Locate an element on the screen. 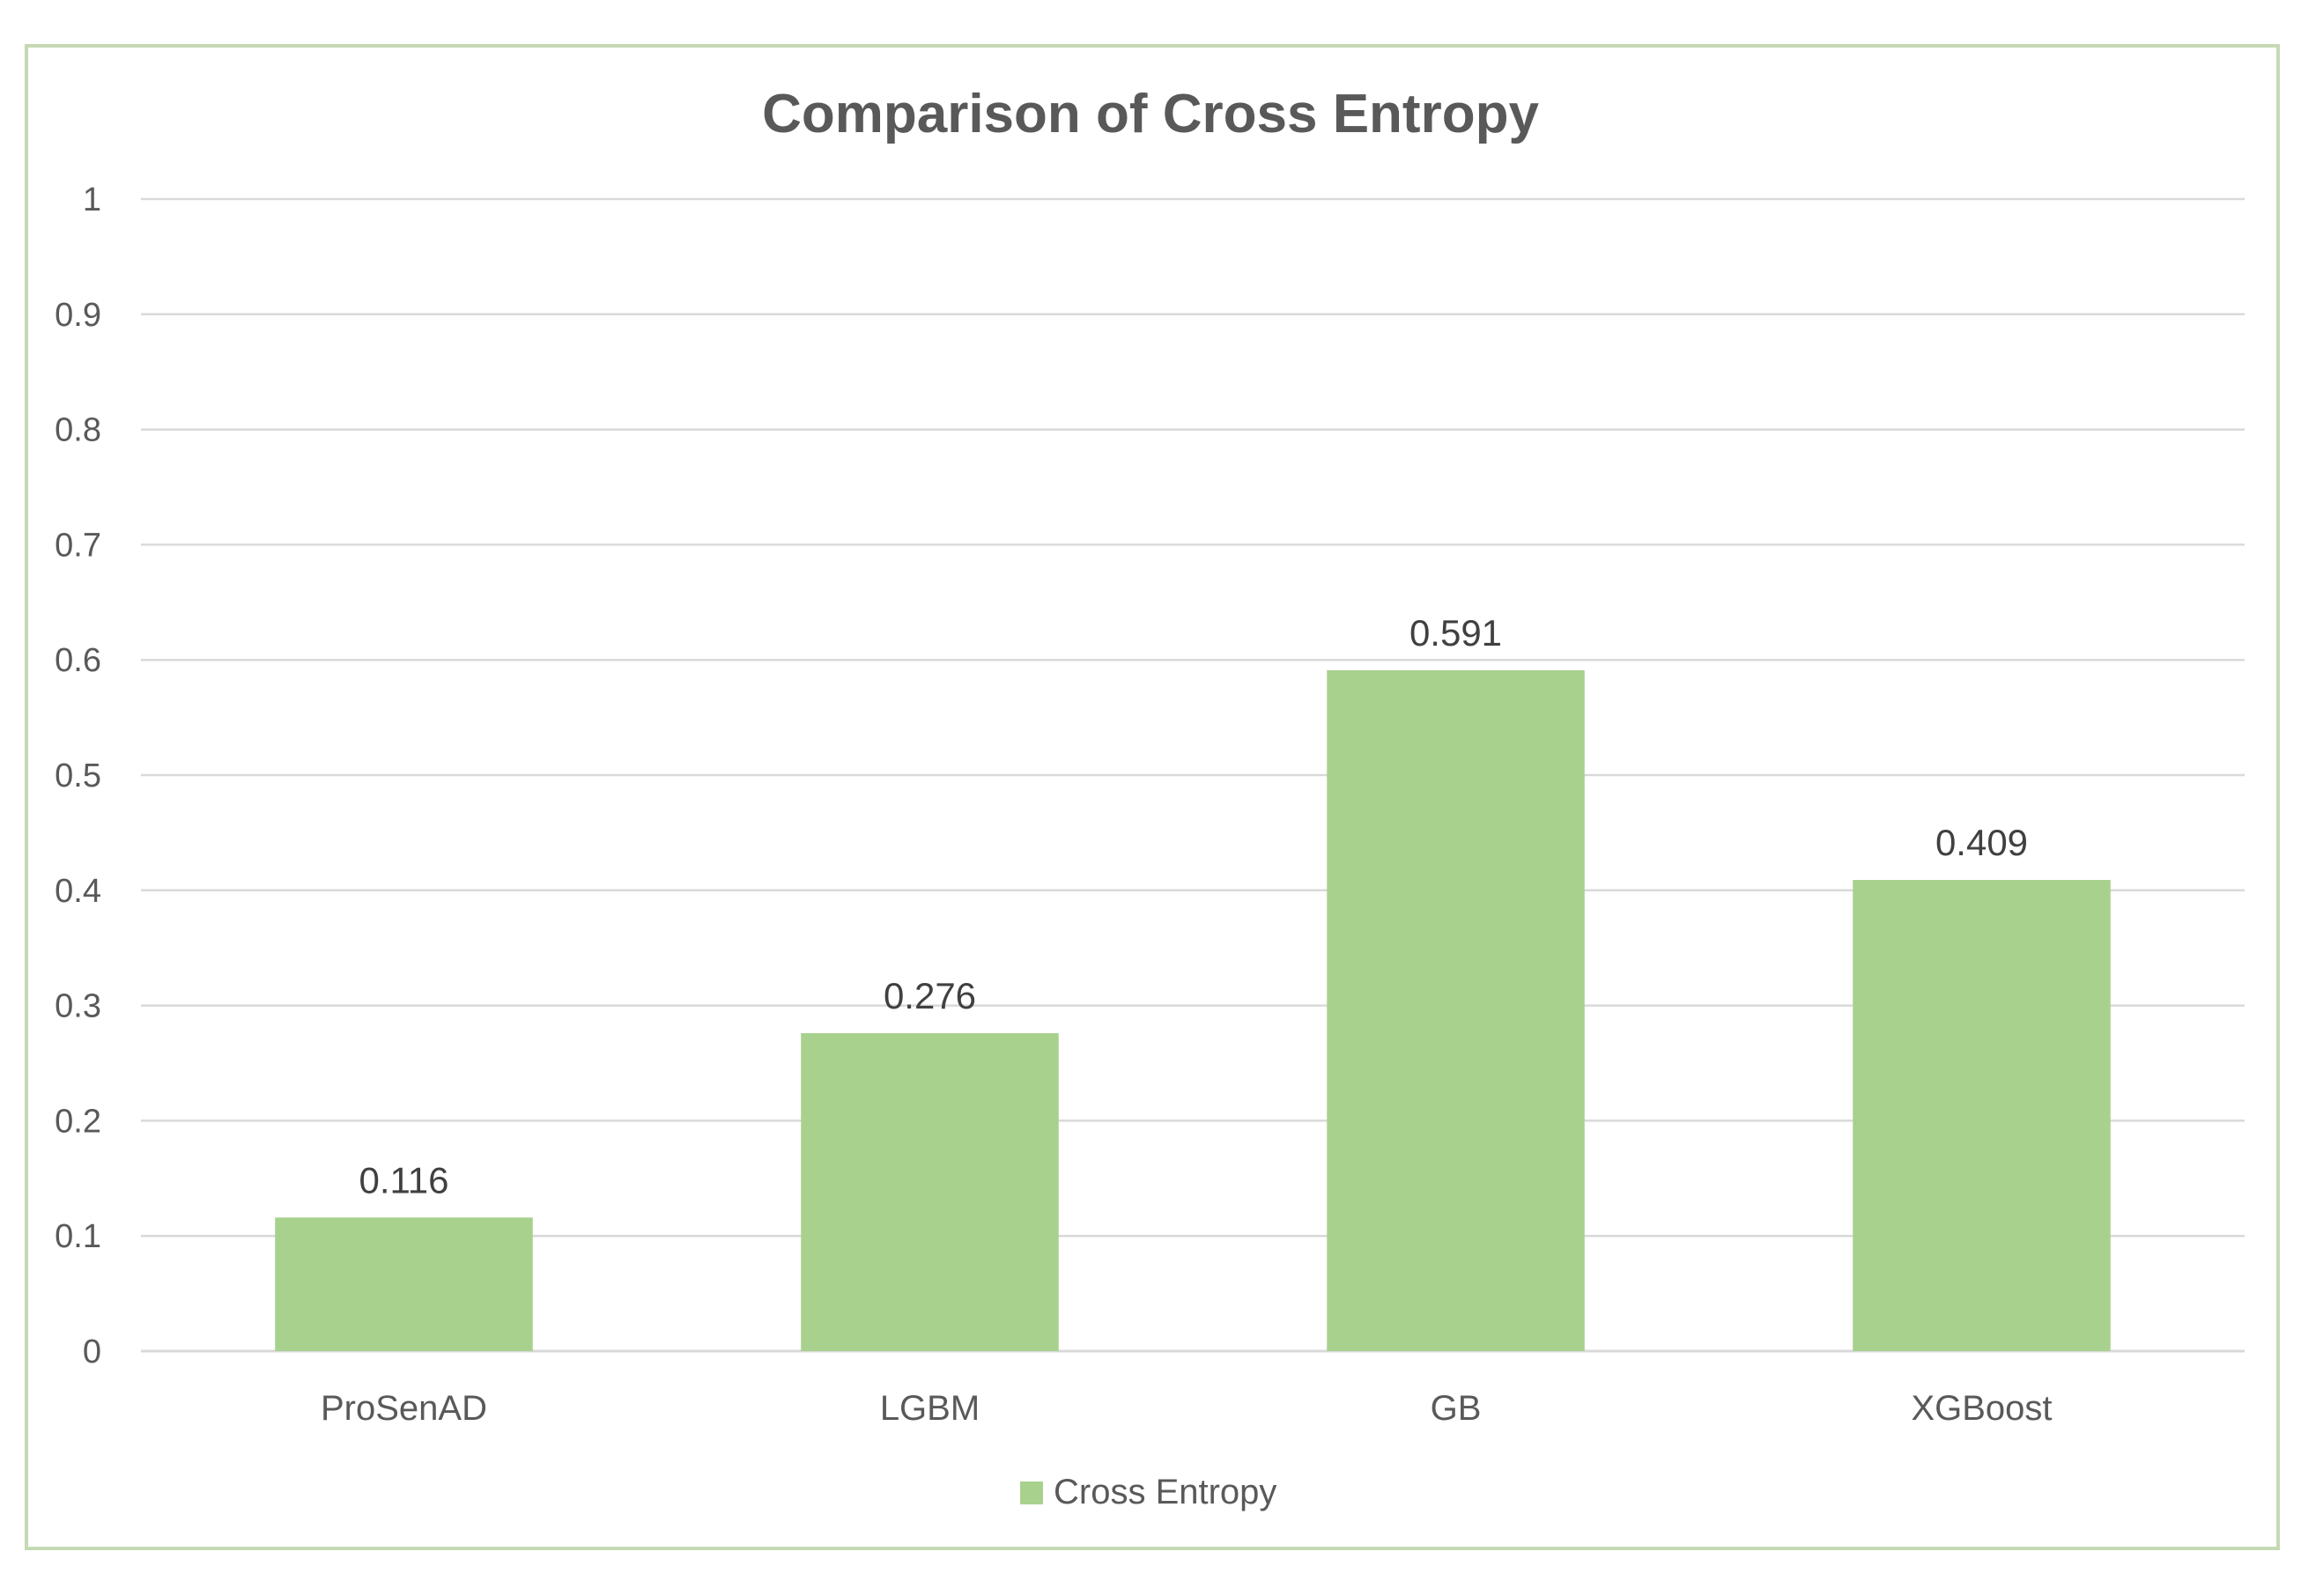 Image resolution: width=2301 pixels, height=1596 pixels. y-tick-label: 0.5 is located at coordinates (78, 775).